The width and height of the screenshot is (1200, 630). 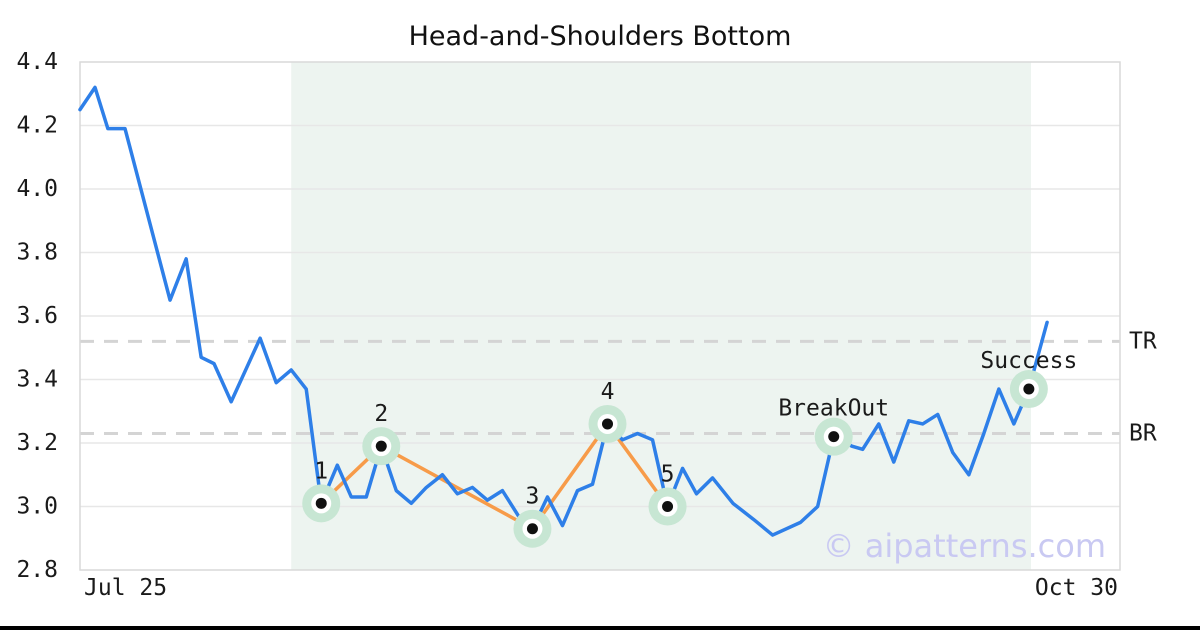 What do you see at coordinates (381, 446) in the screenshot?
I see `pattern-marker-2-dot` at bounding box center [381, 446].